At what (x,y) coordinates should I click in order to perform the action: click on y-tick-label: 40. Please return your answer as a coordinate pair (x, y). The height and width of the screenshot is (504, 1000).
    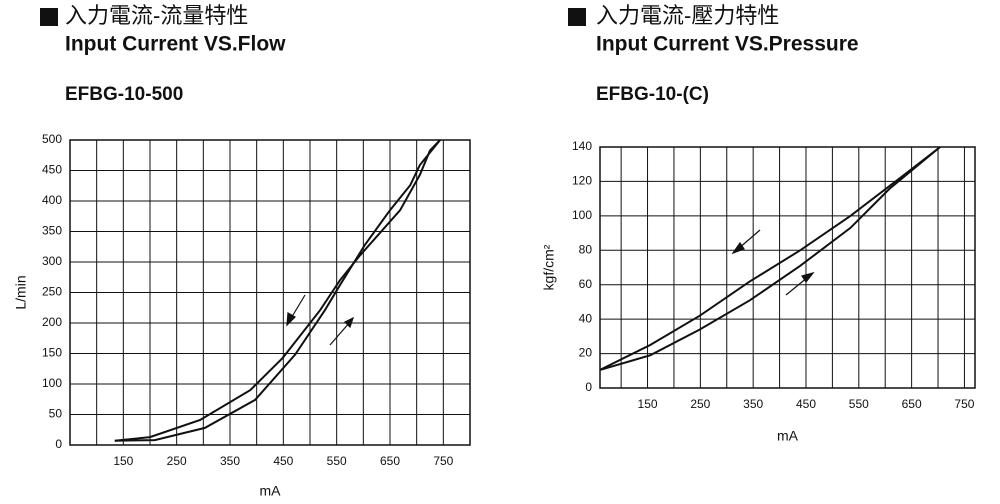
    Looking at the image, I should click on (586, 318).